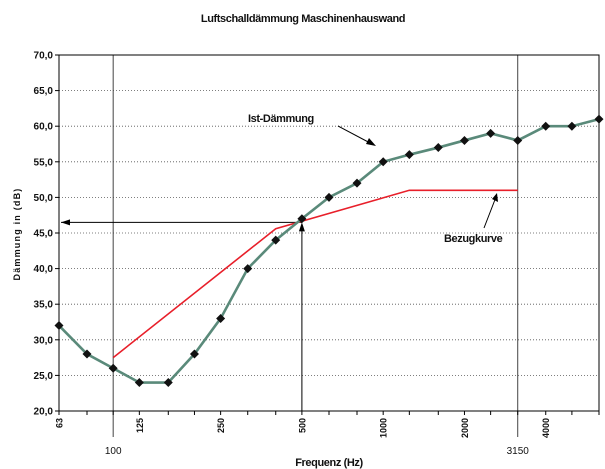  I want to click on y-tick-label: 25,0, so click(44, 376).